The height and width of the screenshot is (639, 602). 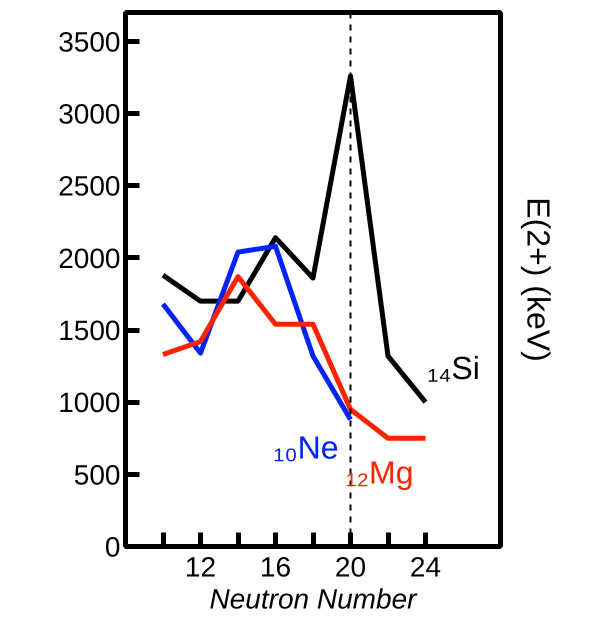 What do you see at coordinates (89, 114) in the screenshot?
I see `y-tick-label: 3000` at bounding box center [89, 114].